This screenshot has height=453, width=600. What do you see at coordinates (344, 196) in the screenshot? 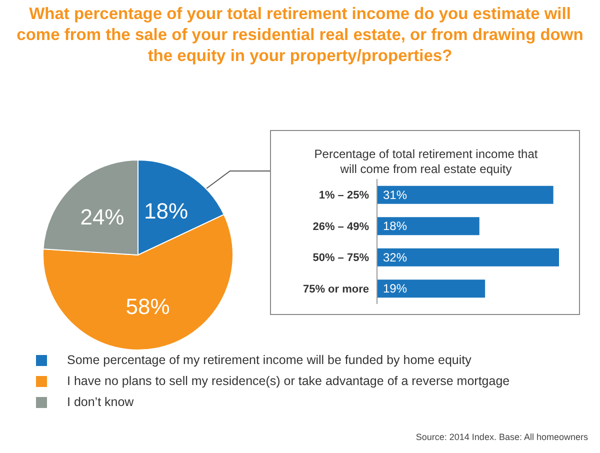
I see `y-tick-label: 1% – 25%` at bounding box center [344, 196].